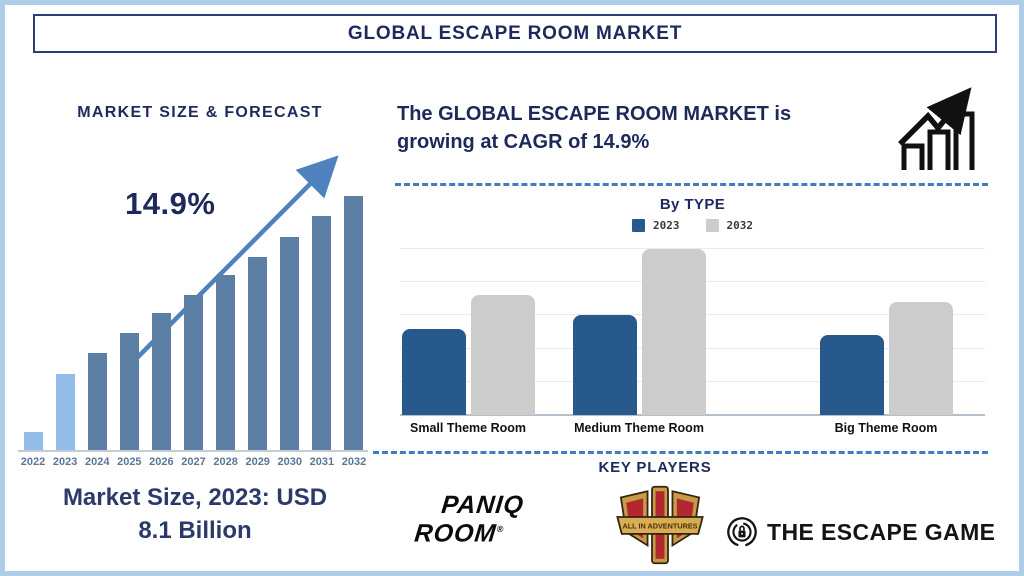  Describe the element at coordinates (290, 462) in the screenshot. I see `forecast-year-2030: 2030` at that location.